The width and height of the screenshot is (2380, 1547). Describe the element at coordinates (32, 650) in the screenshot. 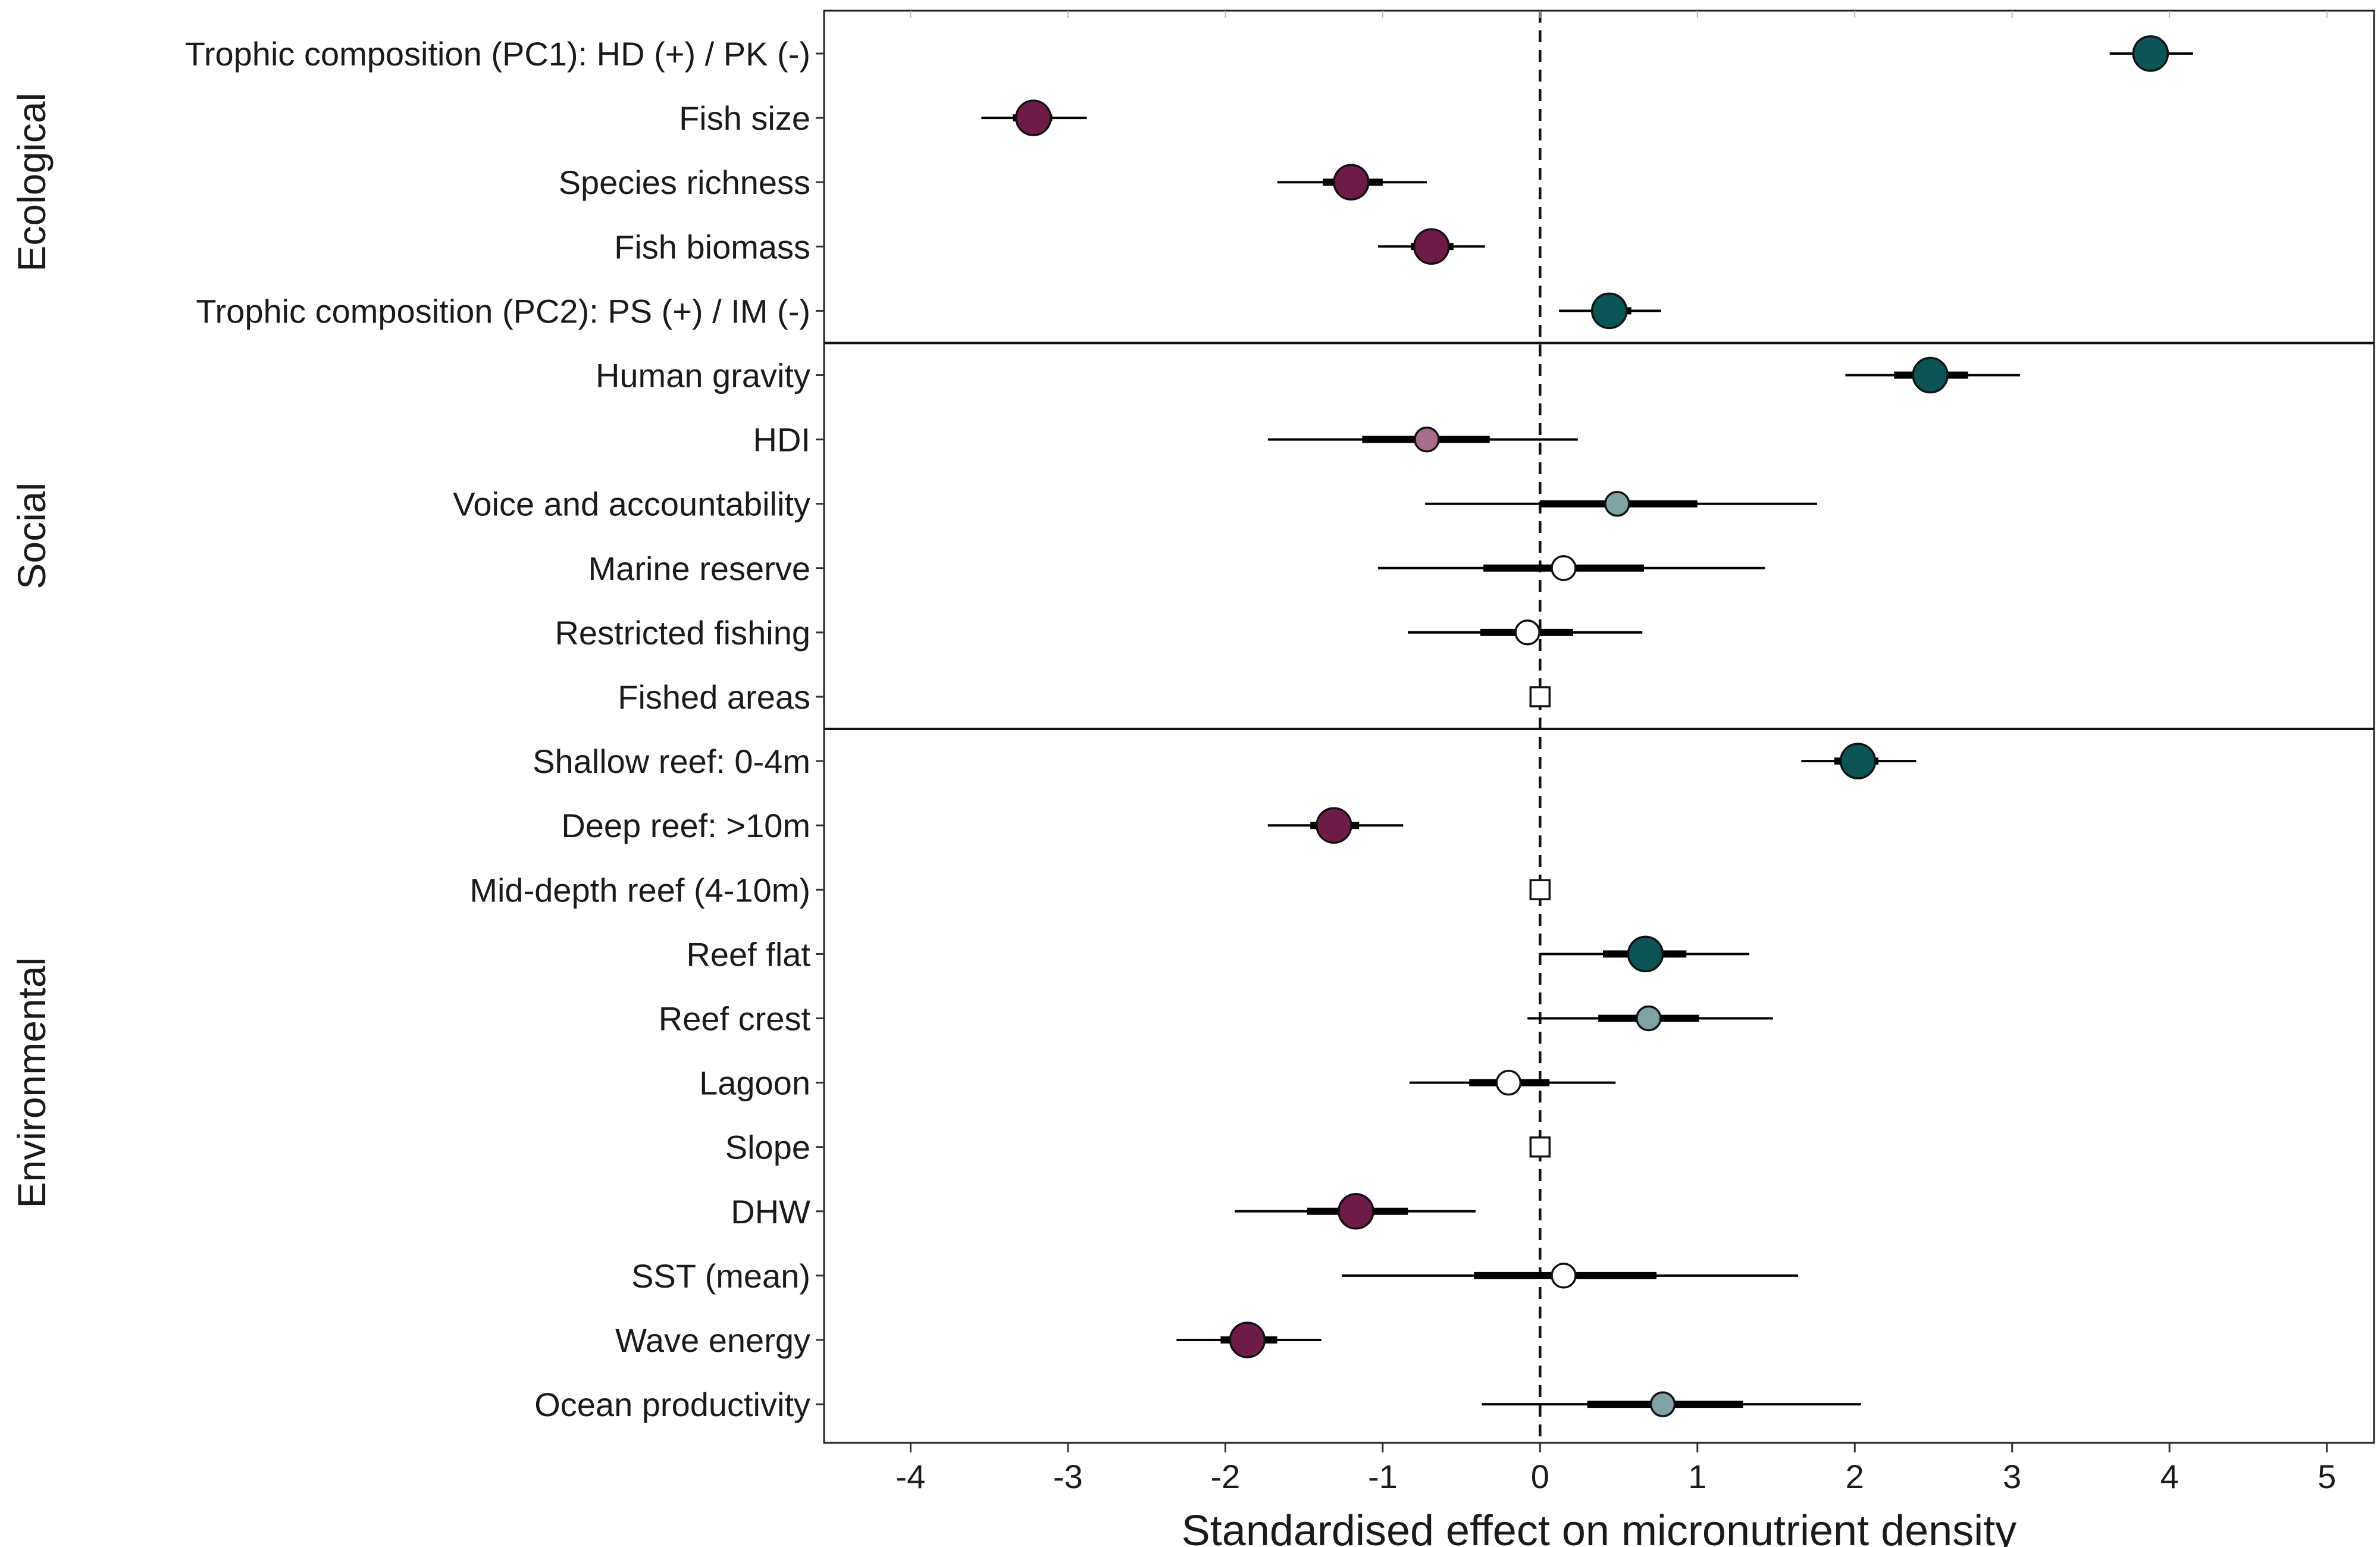

I see `group-labels: Ecological Social Environmental` at that location.